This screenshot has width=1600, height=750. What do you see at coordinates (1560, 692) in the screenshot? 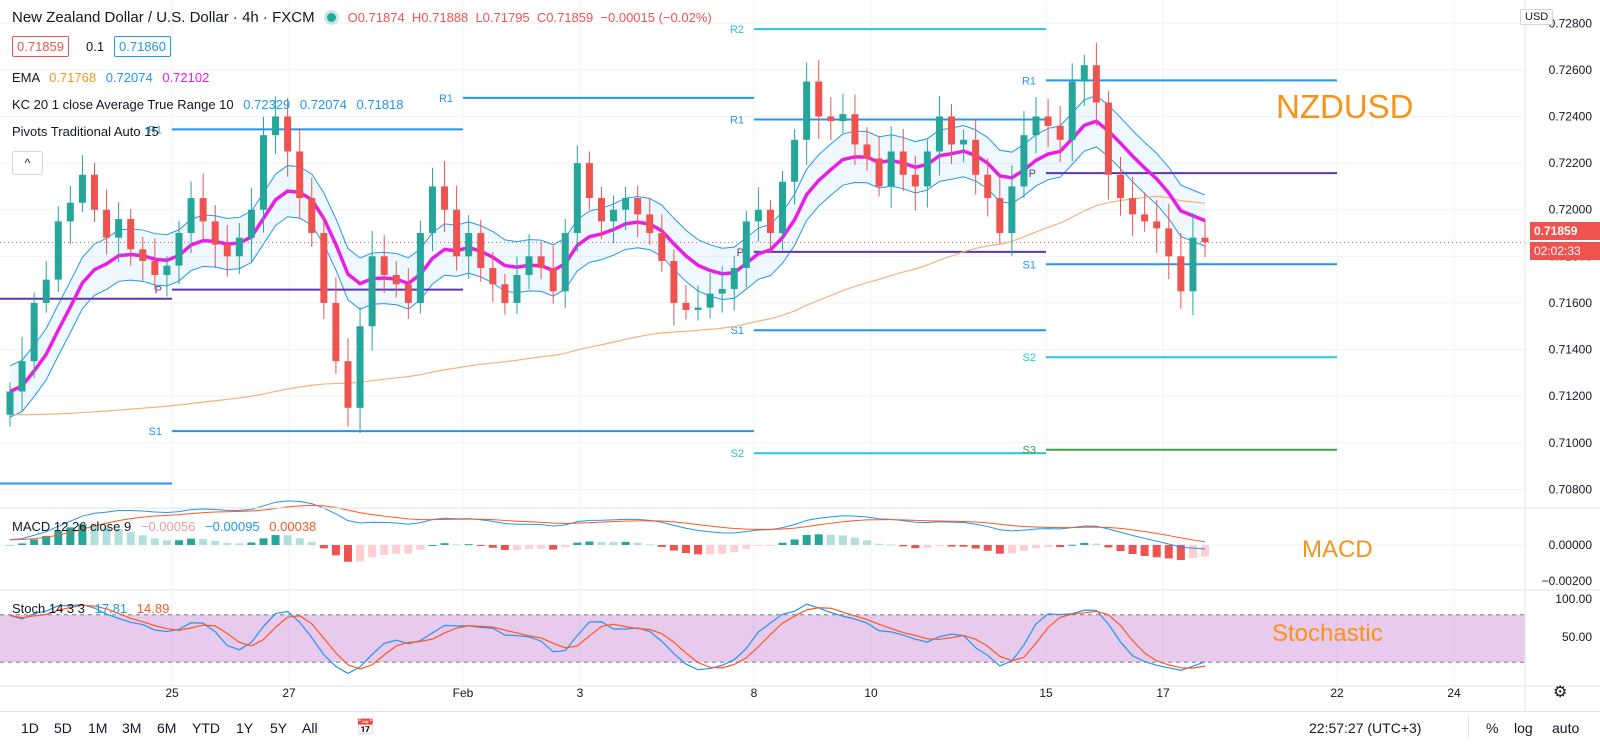
I see `settings-gear-icon: ⚙` at bounding box center [1560, 692].